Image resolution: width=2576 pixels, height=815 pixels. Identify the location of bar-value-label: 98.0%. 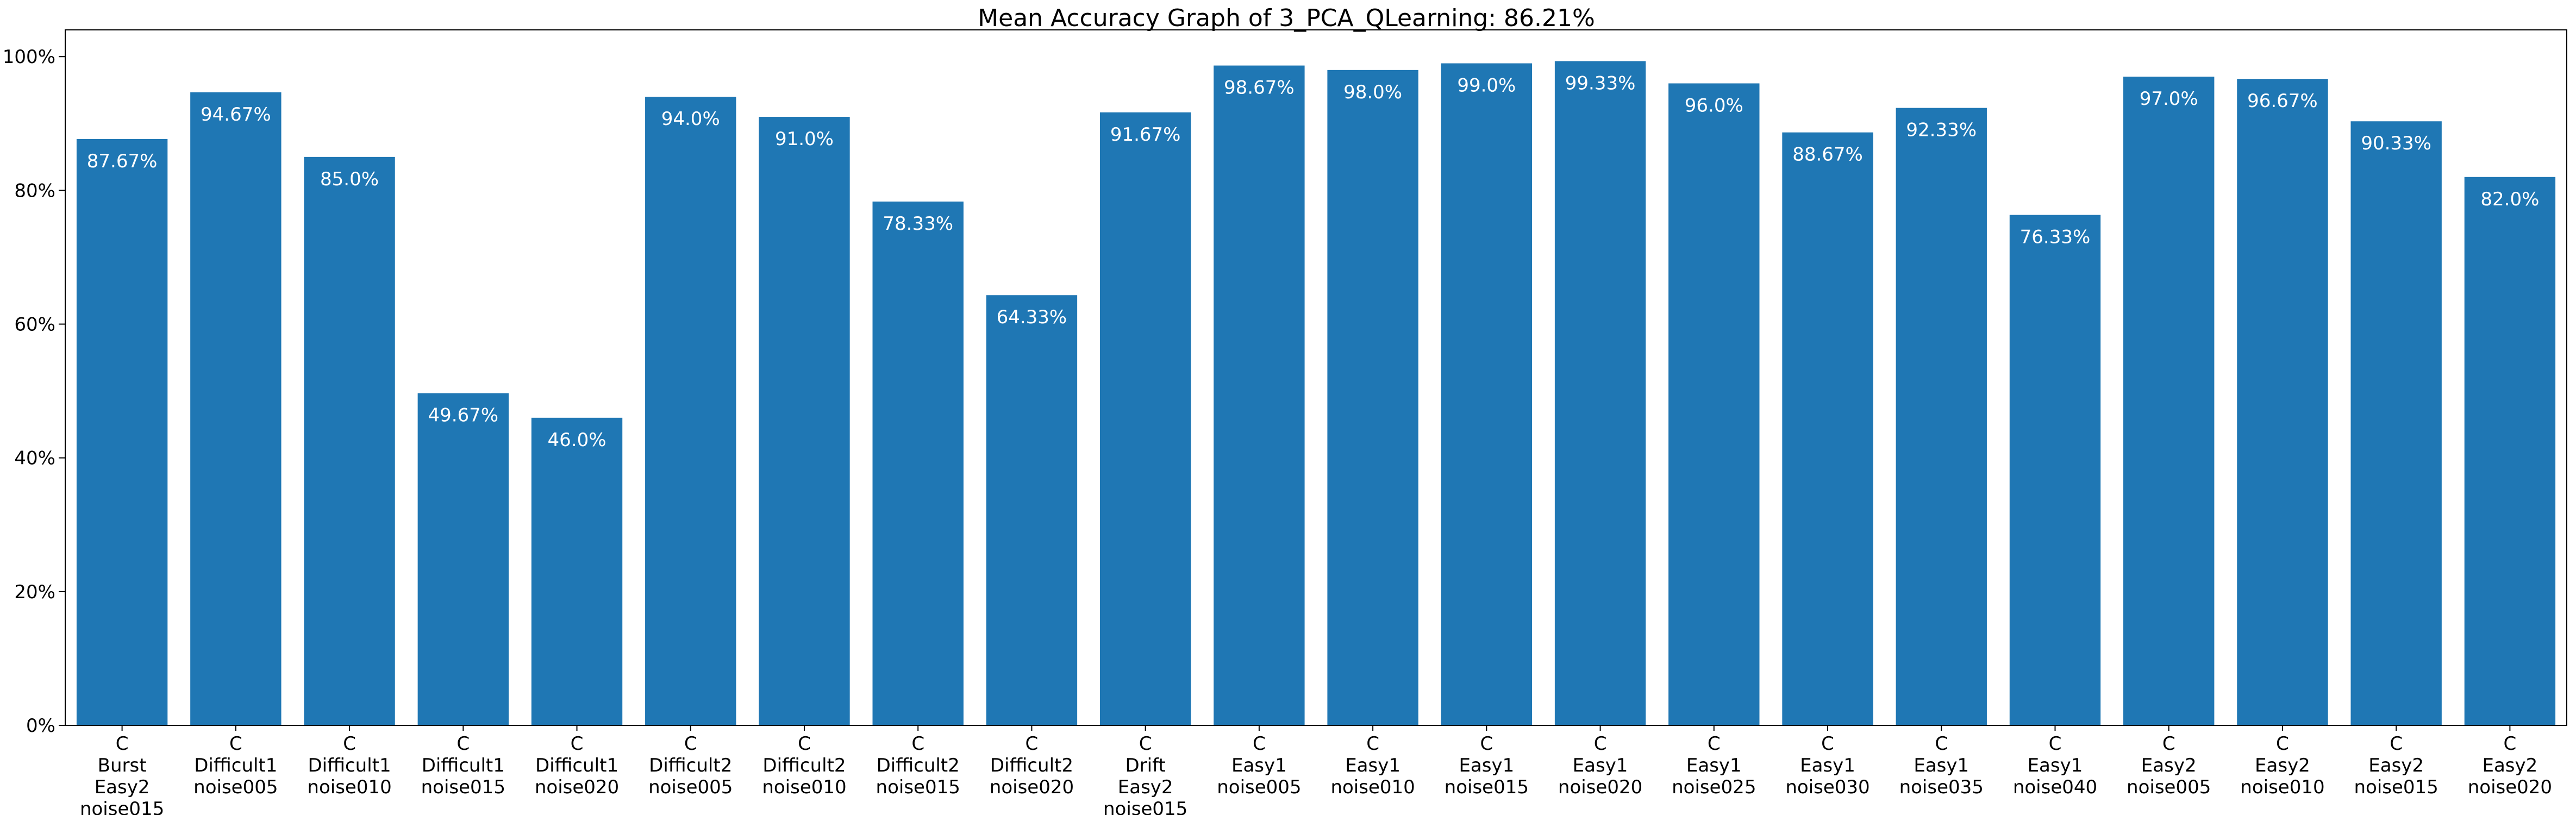
(1372, 92).